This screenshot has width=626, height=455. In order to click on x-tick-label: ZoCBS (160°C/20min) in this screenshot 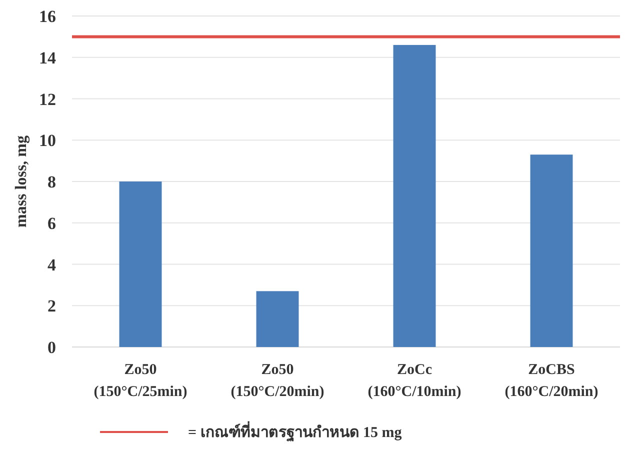, I will do `click(551, 381)`.